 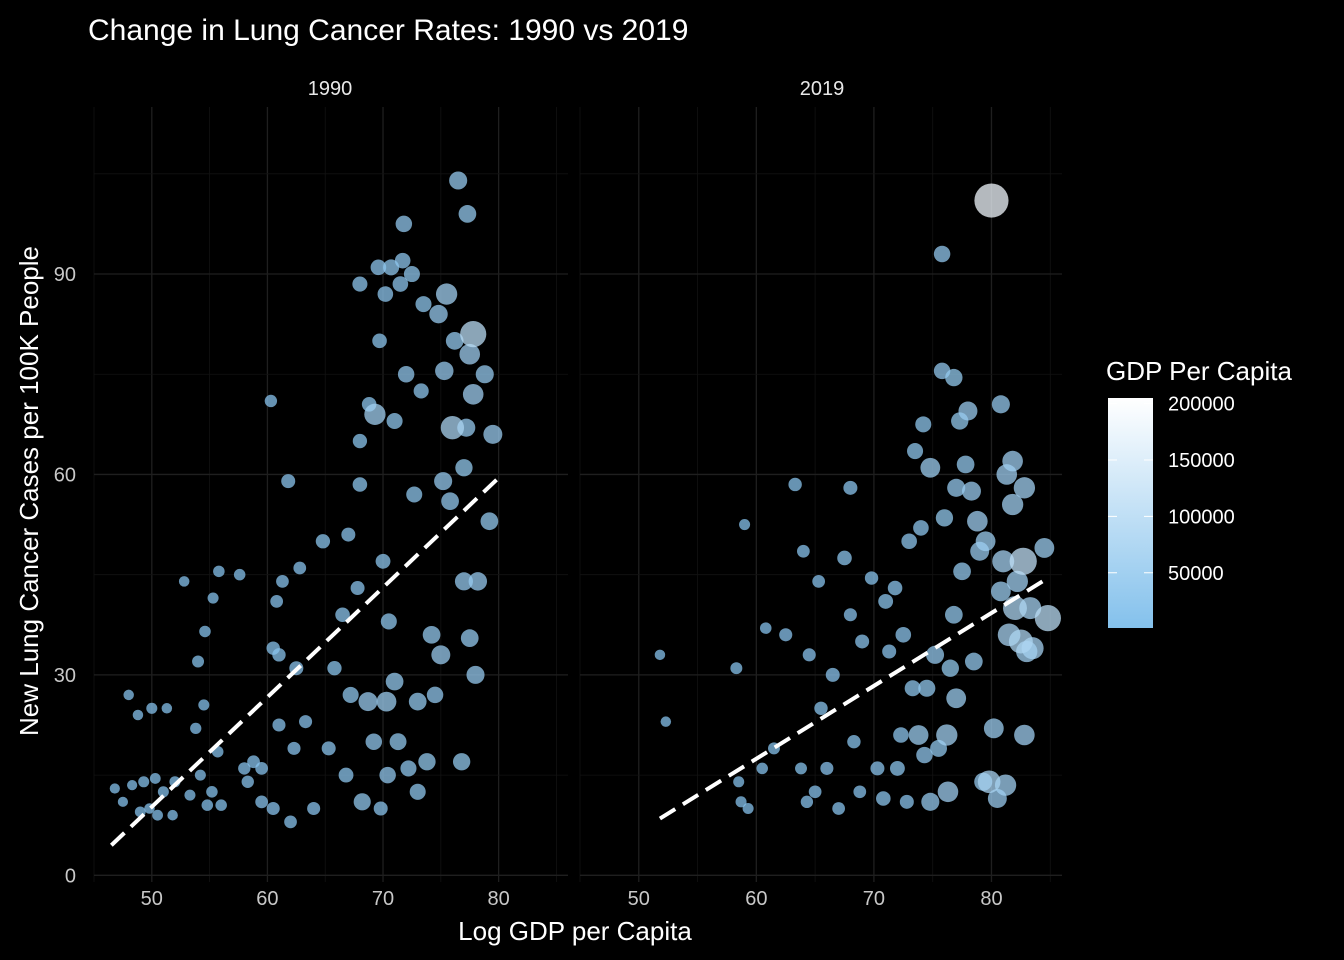 I want to click on legend: GDP Per Capita 50000 100000 150000 200000, so click(x=1199, y=492).